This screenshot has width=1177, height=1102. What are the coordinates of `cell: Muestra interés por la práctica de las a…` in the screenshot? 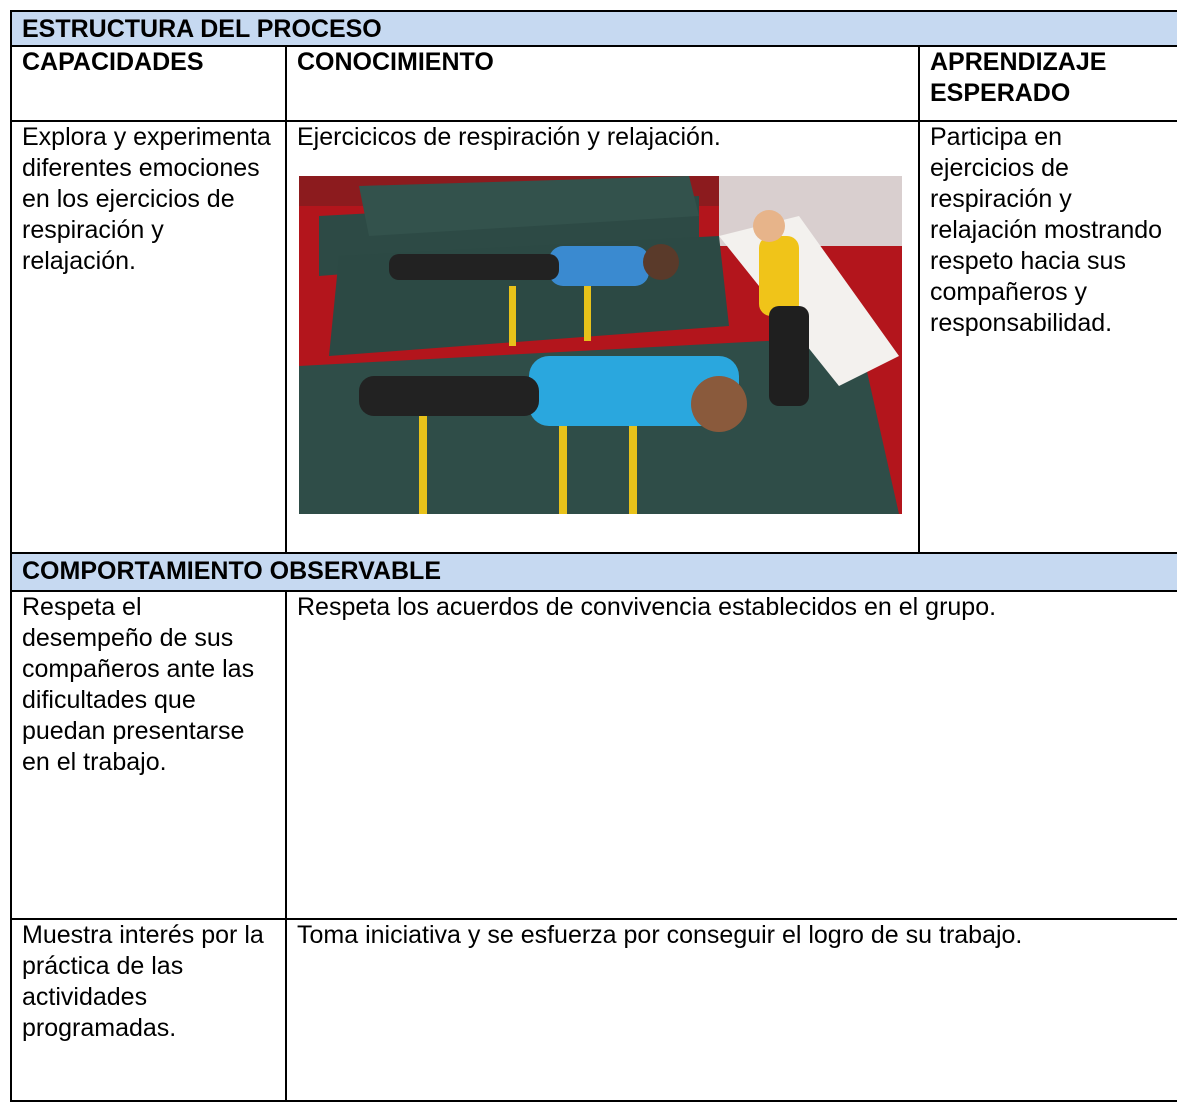 It's located at (148, 1010).